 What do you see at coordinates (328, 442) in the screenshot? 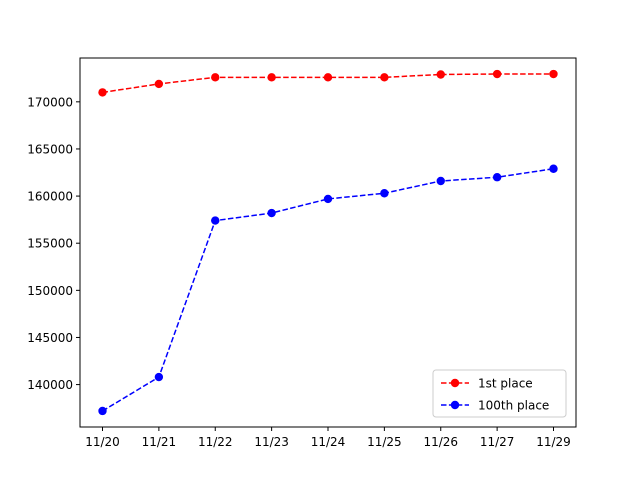
I see `x-tick-label: 11/24` at bounding box center [328, 442].